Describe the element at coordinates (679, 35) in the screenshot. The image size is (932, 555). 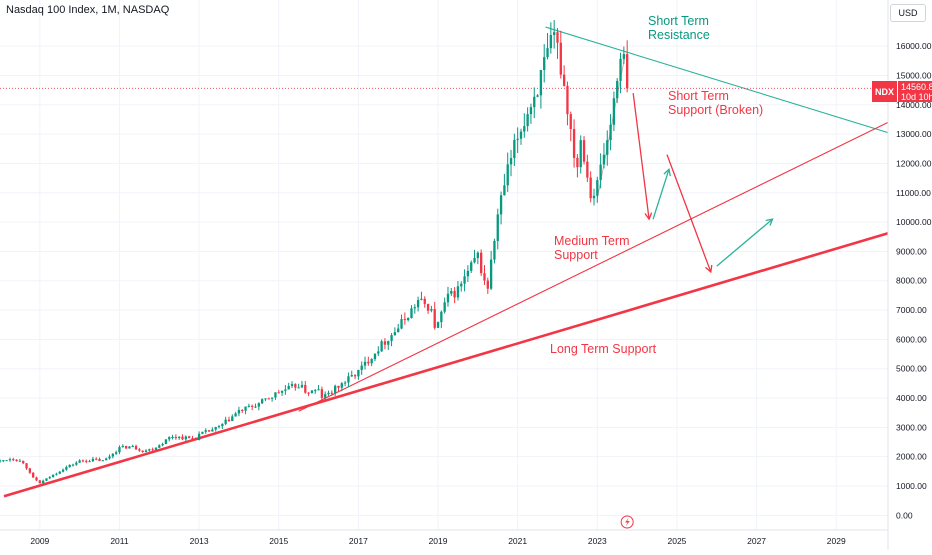
I see `short-term-resistance-line2: Resistance` at that location.